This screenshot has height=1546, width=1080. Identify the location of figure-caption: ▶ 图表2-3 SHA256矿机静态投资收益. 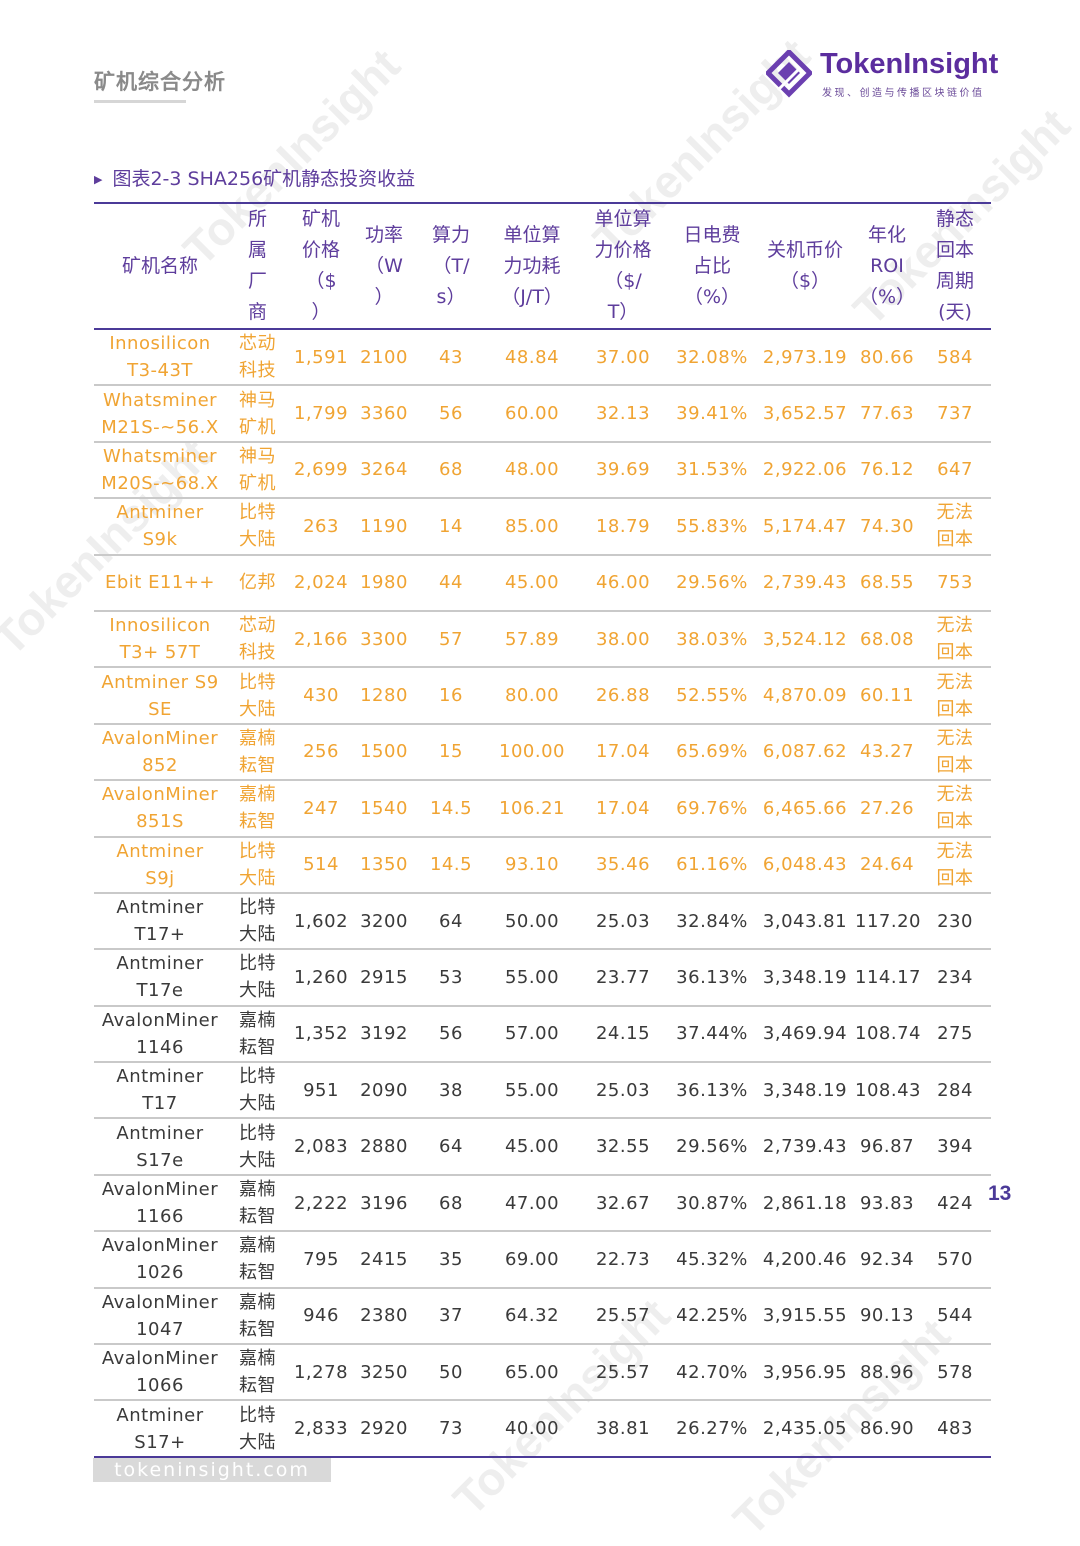
(254, 177).